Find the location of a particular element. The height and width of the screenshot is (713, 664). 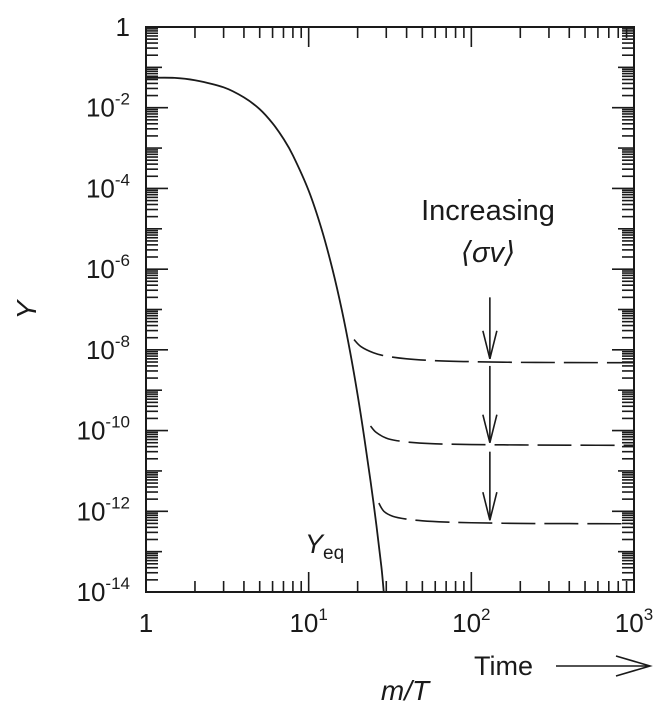

time-arrow-head is located at coordinates (634, 666).